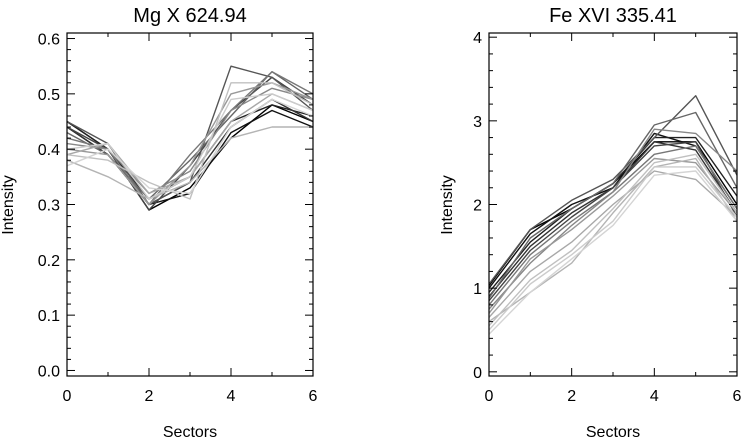  I want to click on y-tick-label: 1, so click(477, 289).